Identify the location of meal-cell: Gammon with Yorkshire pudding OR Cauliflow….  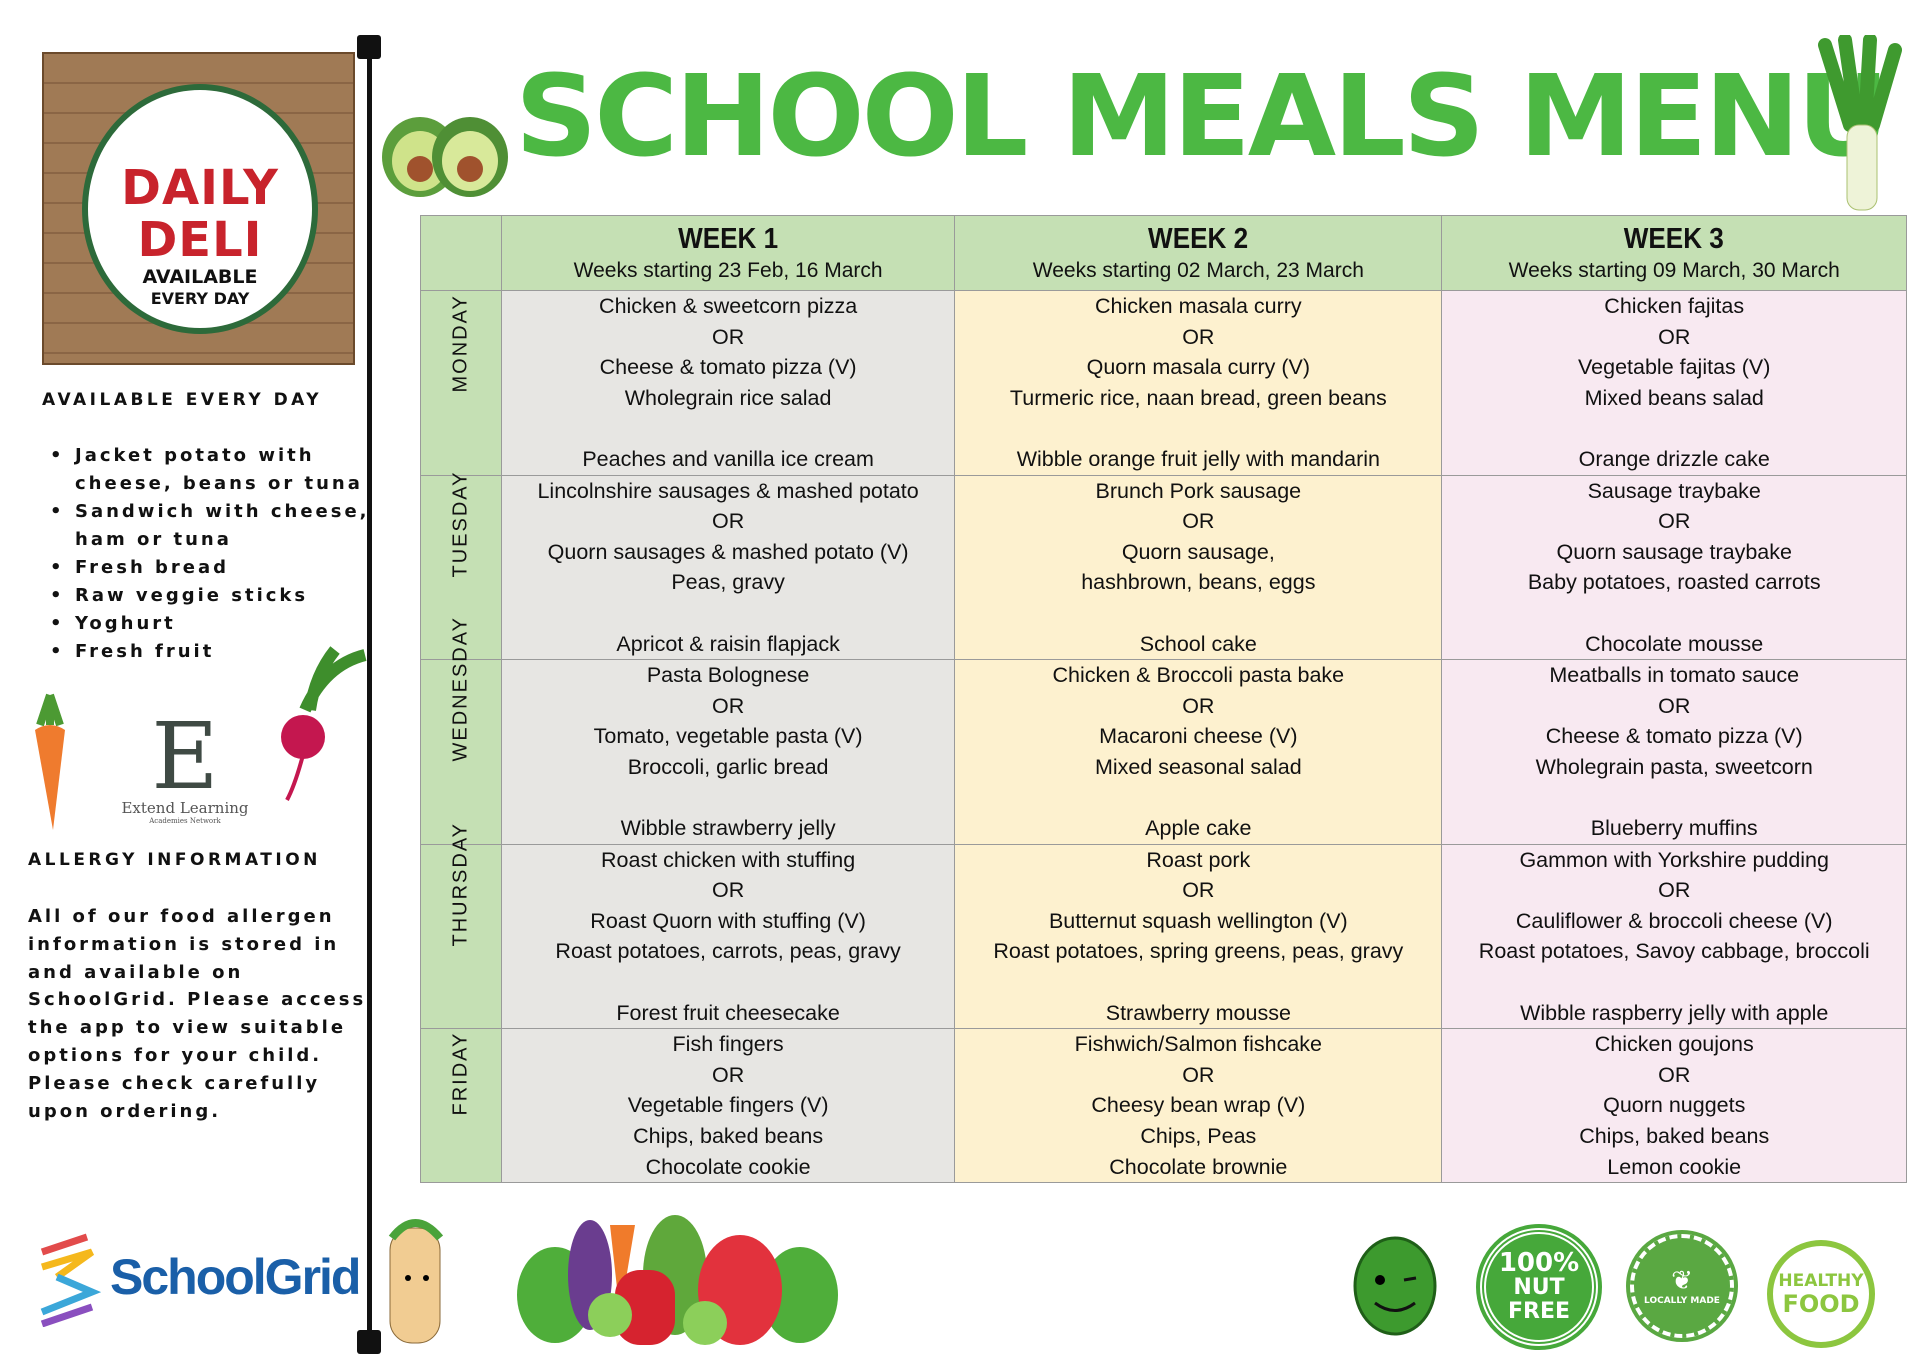
(1674, 936).